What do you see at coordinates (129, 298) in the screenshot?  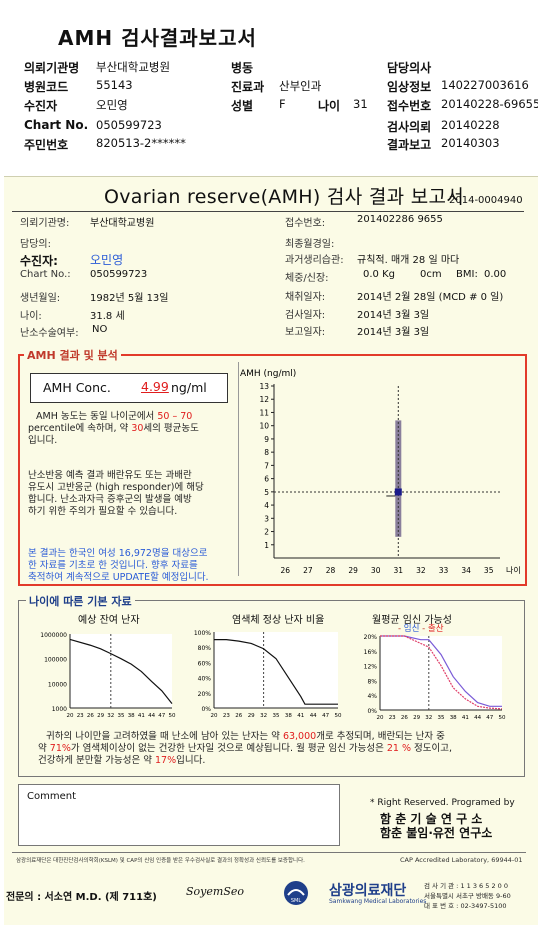 I see `birth-value: 1982년 5월 13일` at bounding box center [129, 298].